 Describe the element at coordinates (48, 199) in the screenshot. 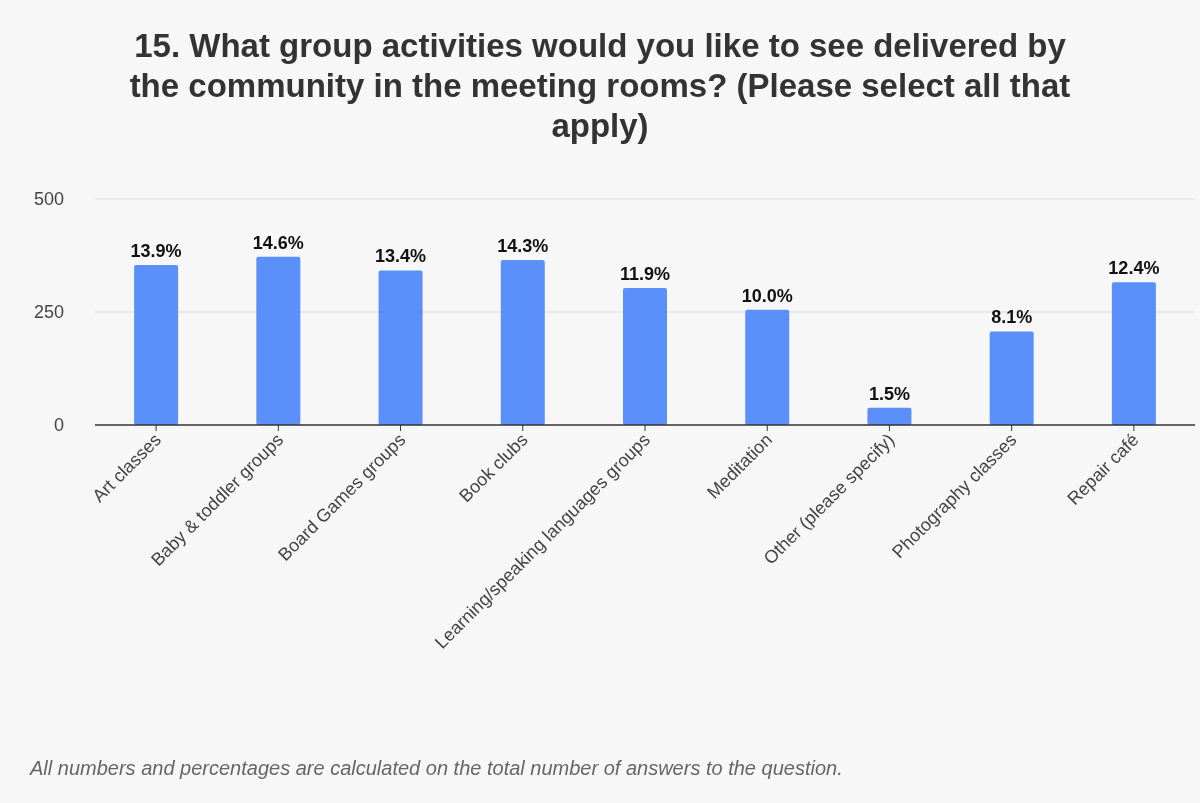

I see `y-tick-label: 500` at that location.